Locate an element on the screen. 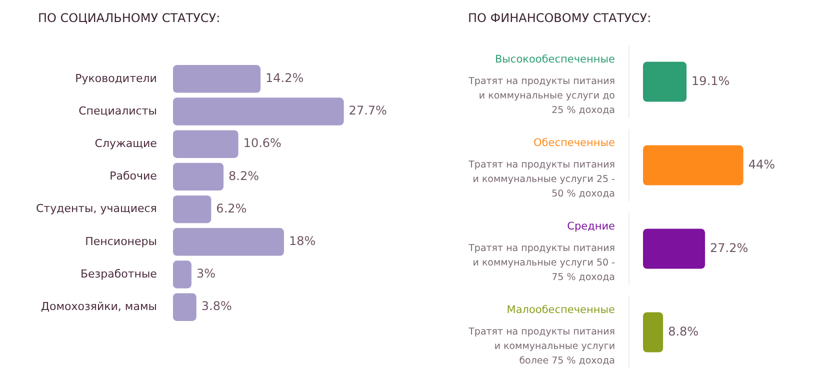  y-tick-label: Обеспеченные is located at coordinates (574, 142).